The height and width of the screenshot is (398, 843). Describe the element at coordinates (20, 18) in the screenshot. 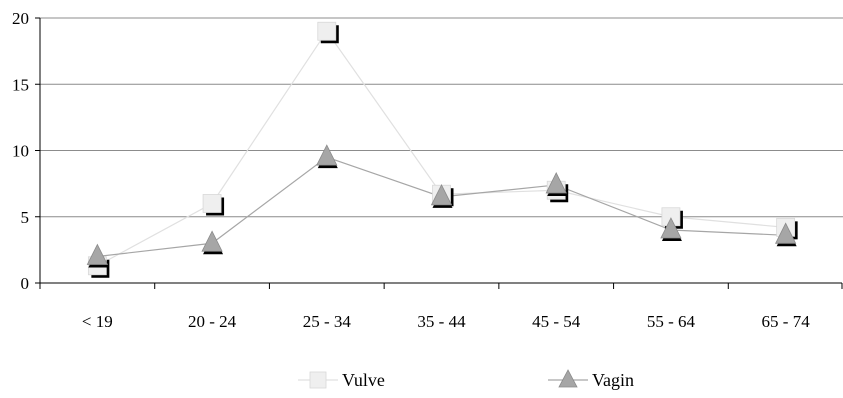

I see `y-tick-label: 20` at that location.